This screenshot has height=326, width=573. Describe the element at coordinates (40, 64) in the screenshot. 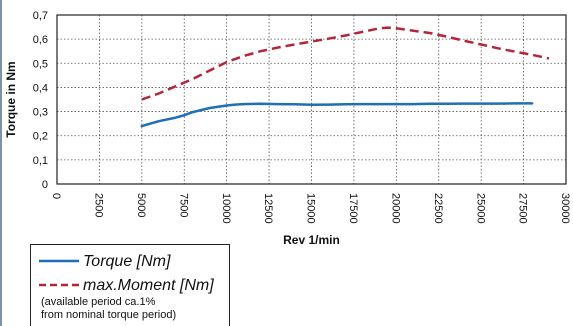

I see `y-tick-label: 0,5` at that location.